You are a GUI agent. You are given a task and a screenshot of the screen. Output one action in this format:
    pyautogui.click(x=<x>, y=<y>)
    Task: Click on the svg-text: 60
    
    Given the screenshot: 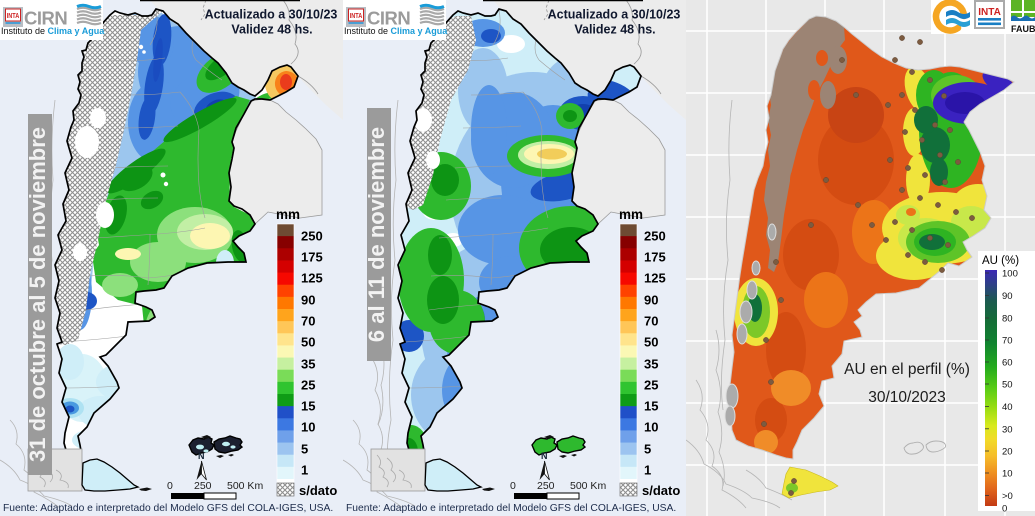 What is the action you would take?
    pyautogui.click(x=1007, y=363)
    